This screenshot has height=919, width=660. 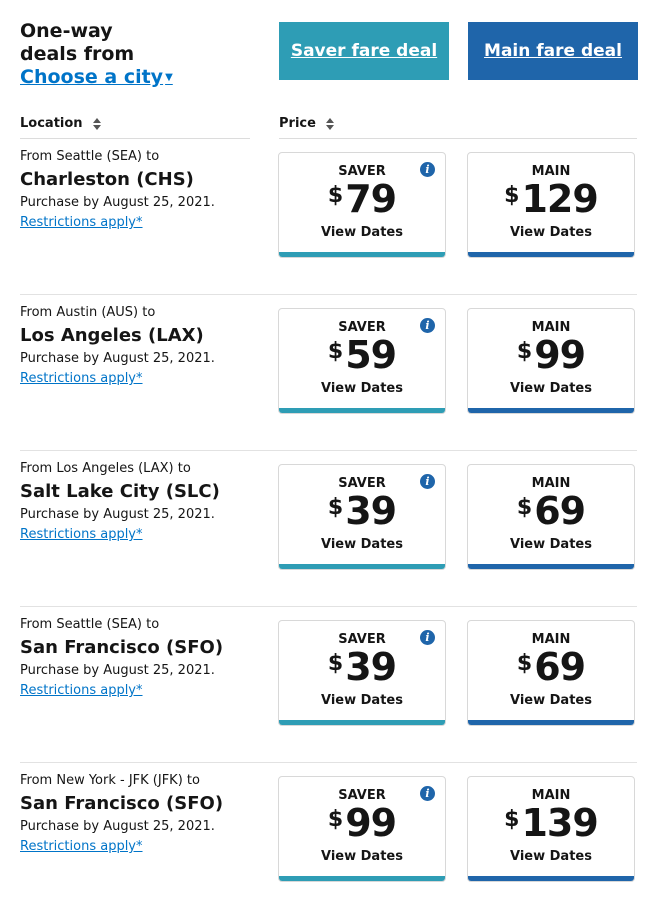 What do you see at coordinates (96, 123) in the screenshot?
I see `sort-icon` at bounding box center [96, 123].